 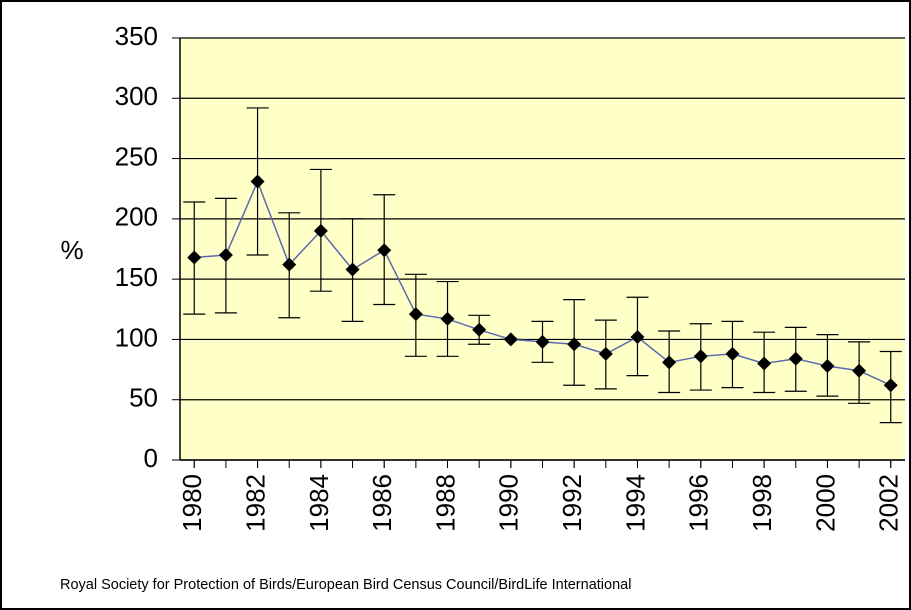 What do you see at coordinates (136, 96) in the screenshot?
I see `y-tick-label: 300` at bounding box center [136, 96].